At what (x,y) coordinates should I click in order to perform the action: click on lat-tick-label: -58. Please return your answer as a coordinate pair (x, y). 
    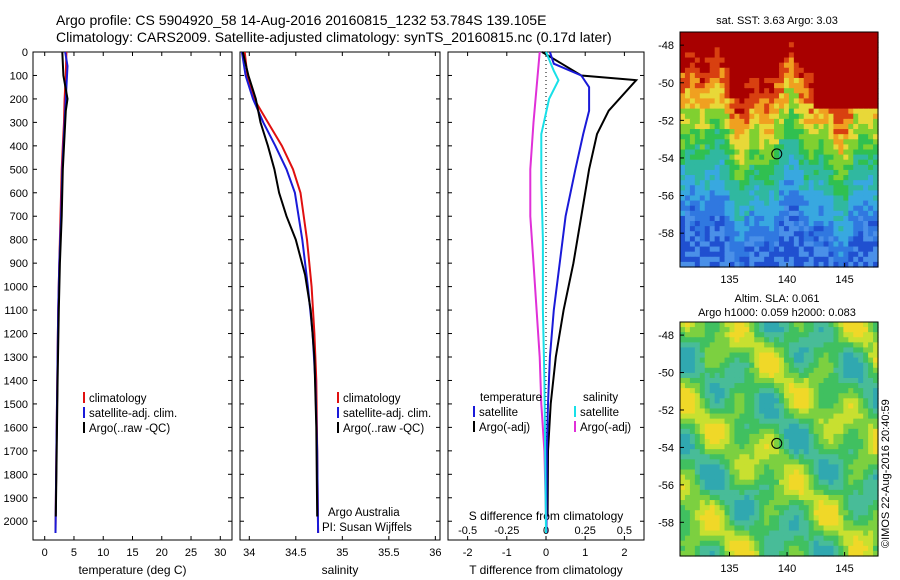
    Looking at the image, I should click on (666, 234).